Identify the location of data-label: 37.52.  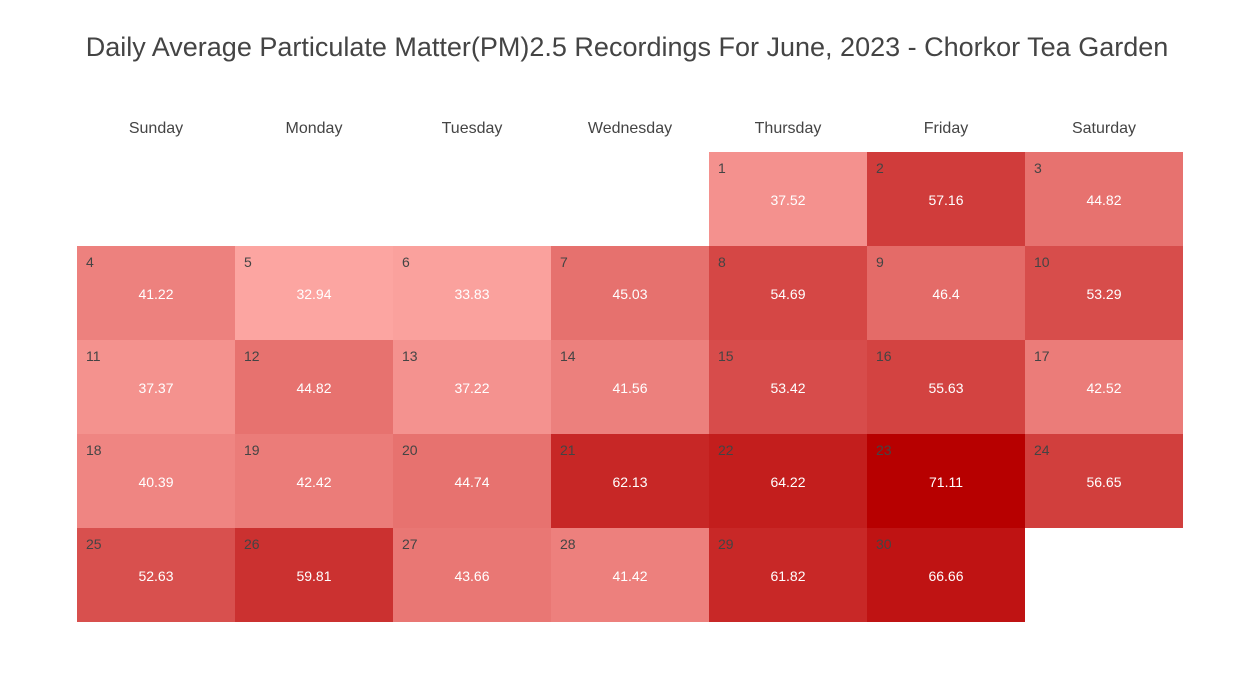
(788, 200).